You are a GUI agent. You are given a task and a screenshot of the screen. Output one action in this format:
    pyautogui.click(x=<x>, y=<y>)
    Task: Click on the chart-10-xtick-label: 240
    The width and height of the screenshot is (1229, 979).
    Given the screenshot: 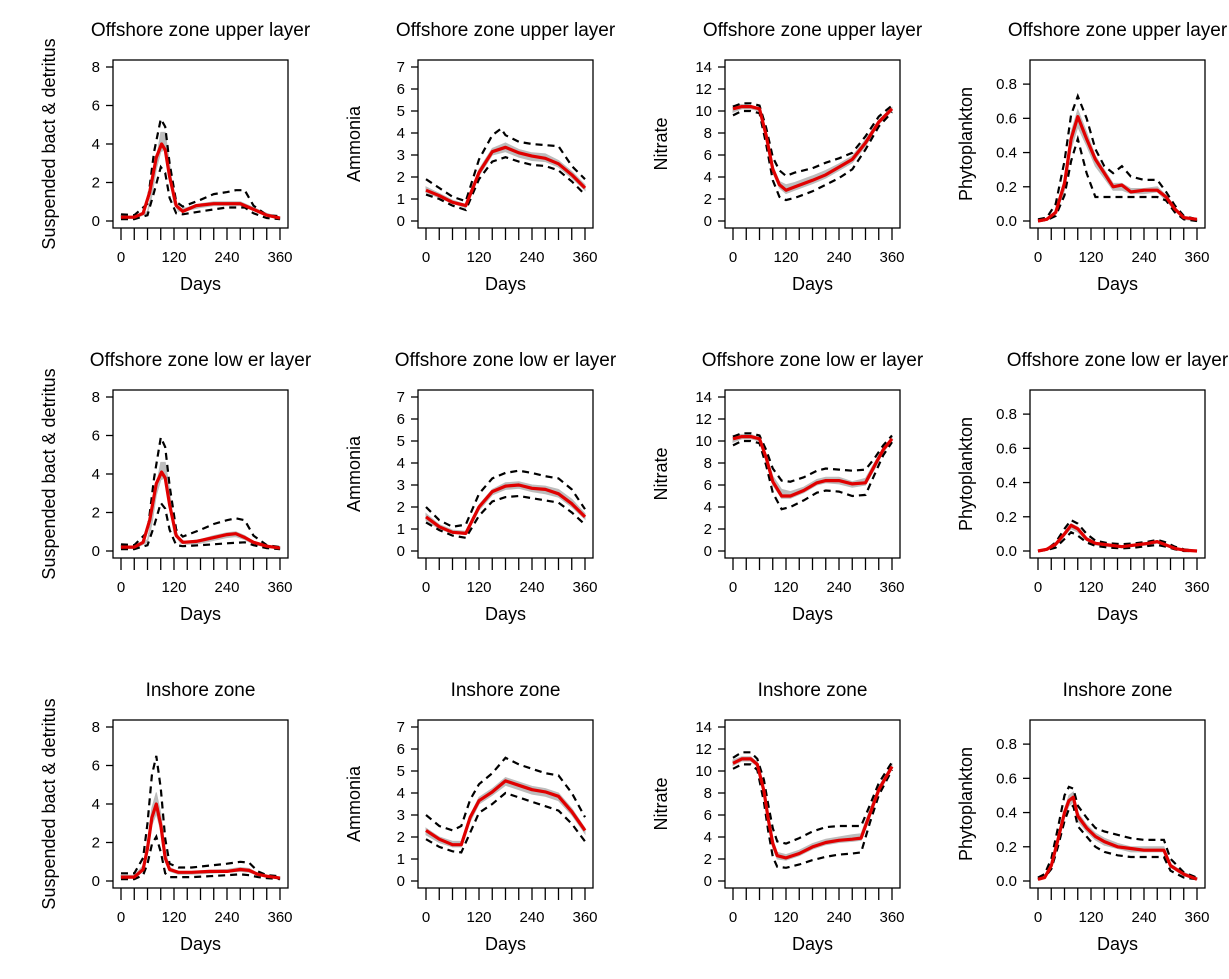 What is the action you would take?
    pyautogui.click(x=531, y=917)
    